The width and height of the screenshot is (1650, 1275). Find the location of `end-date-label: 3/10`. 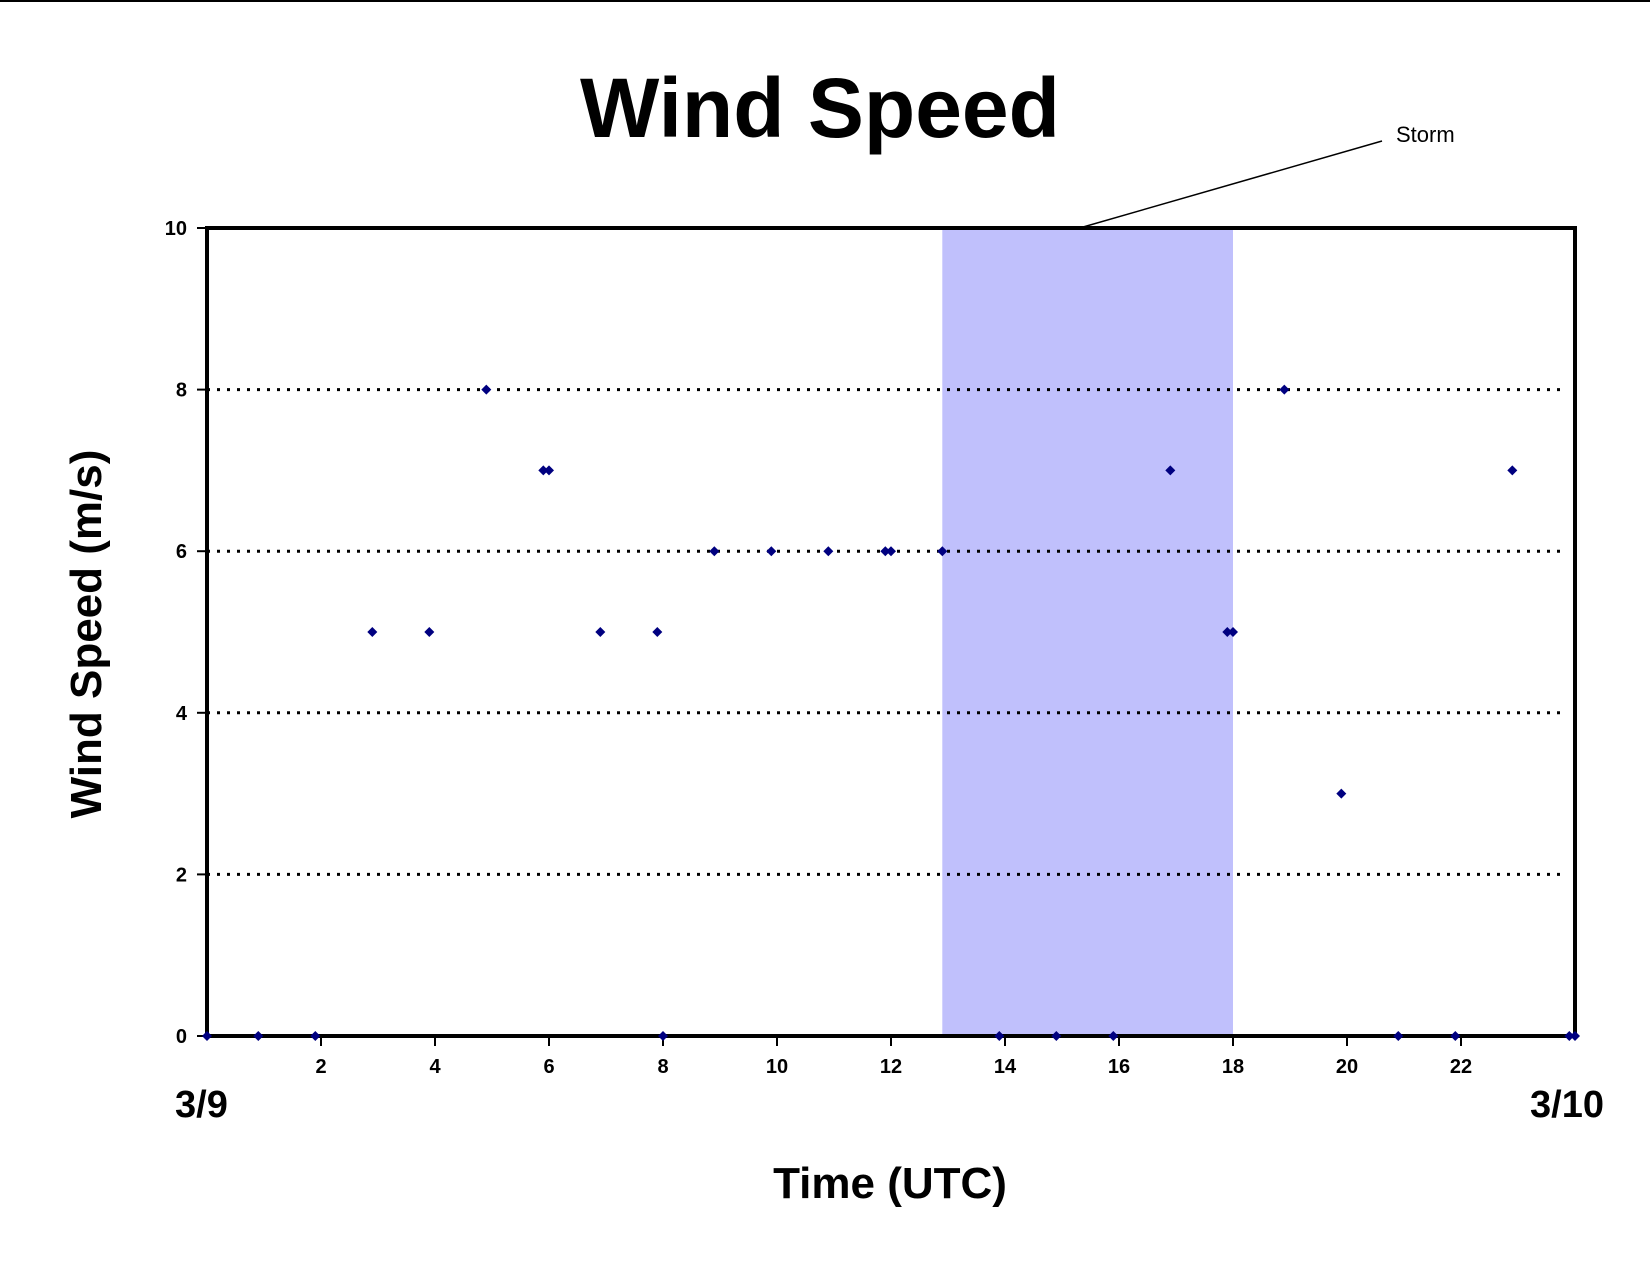

end-date-label: 3/10 is located at coordinates (1567, 1105).